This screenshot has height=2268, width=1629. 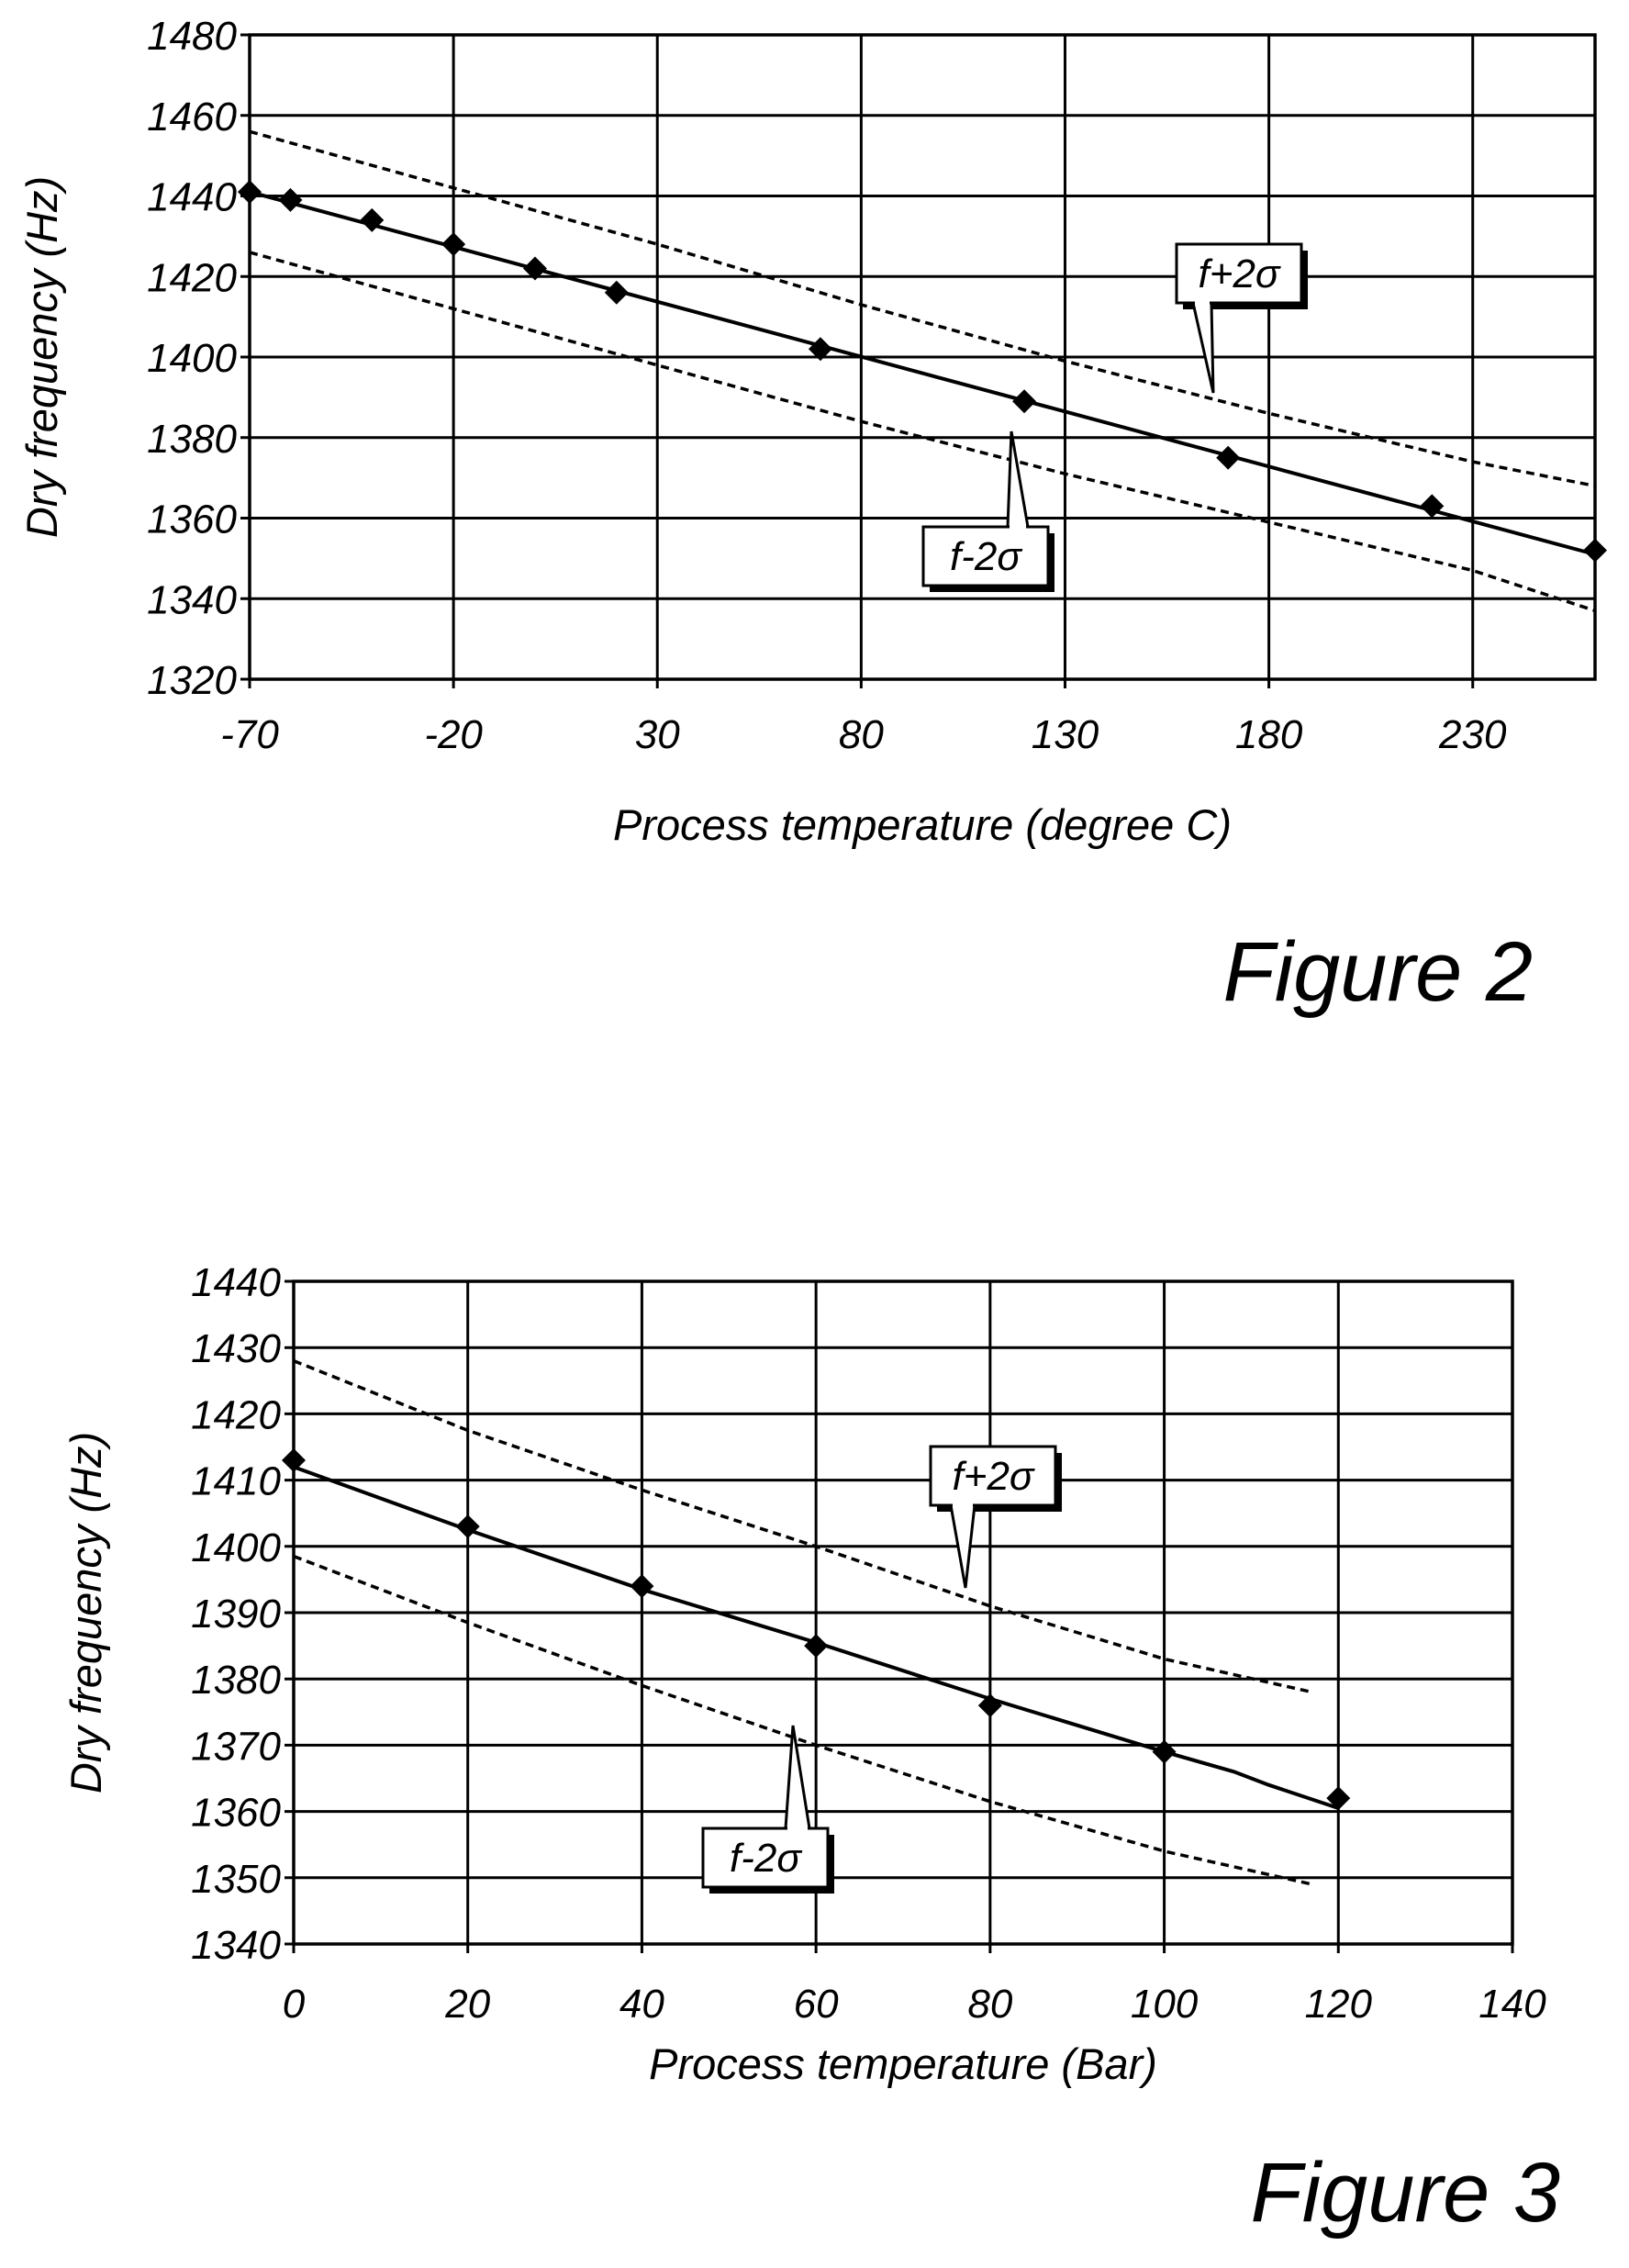 What do you see at coordinates (249, 734) in the screenshot?
I see `x-tick-label: -70` at bounding box center [249, 734].